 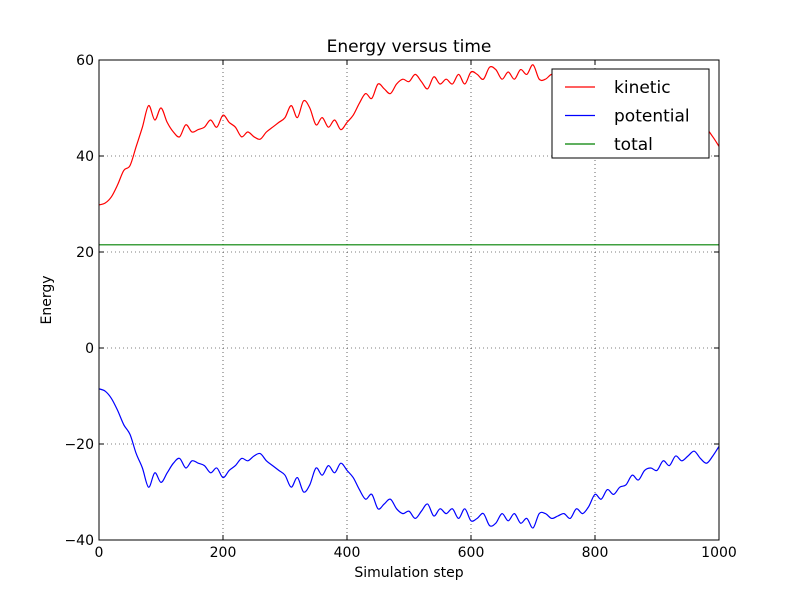 What do you see at coordinates (99, 553) in the screenshot?
I see `x-tick-label: 0` at bounding box center [99, 553].